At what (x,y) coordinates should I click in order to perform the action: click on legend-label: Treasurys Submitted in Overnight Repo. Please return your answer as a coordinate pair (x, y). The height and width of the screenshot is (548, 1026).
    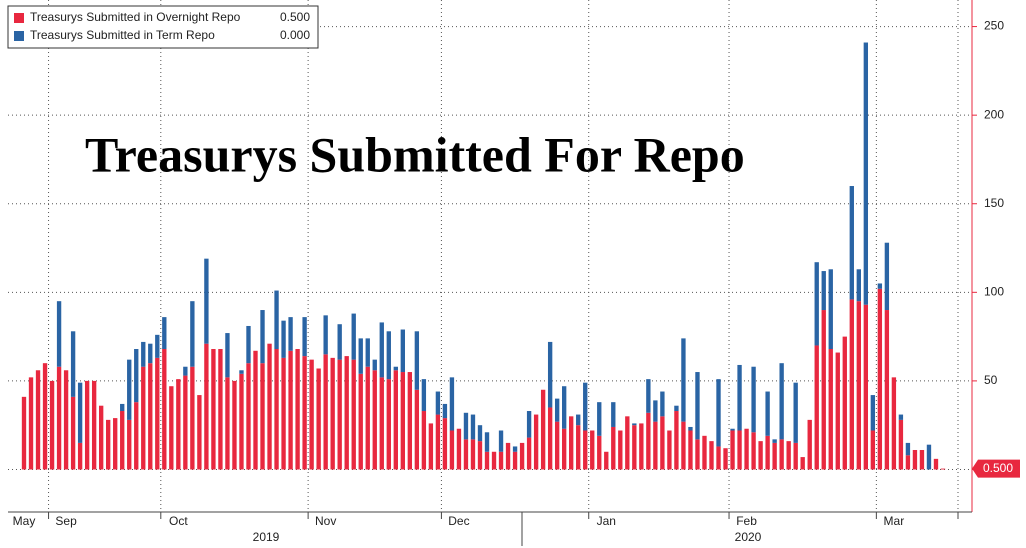
    Looking at the image, I should click on (135, 17).